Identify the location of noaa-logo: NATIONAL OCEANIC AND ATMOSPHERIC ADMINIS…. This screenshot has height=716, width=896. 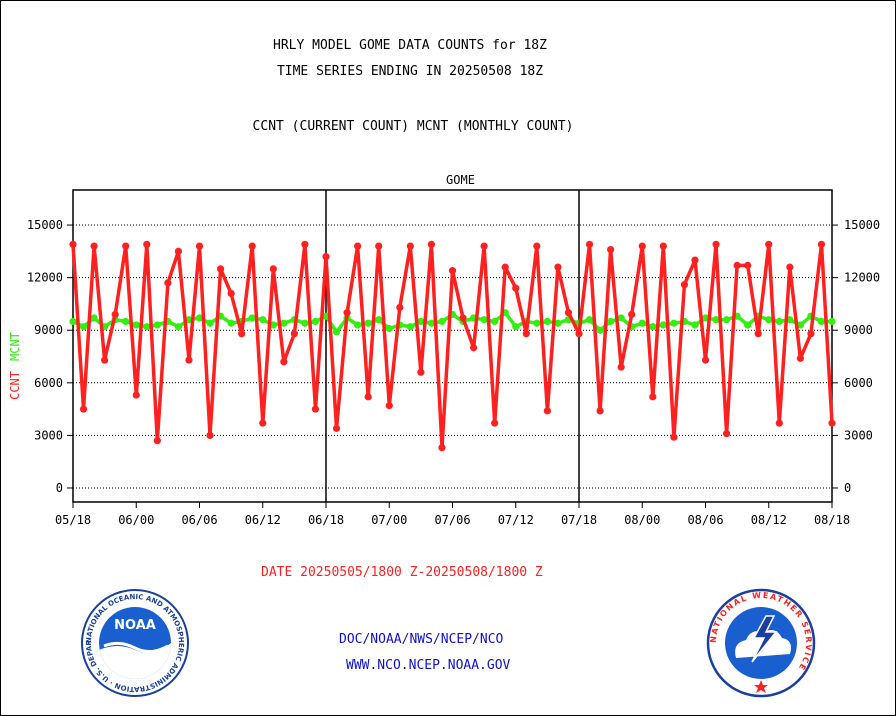
(134, 642).